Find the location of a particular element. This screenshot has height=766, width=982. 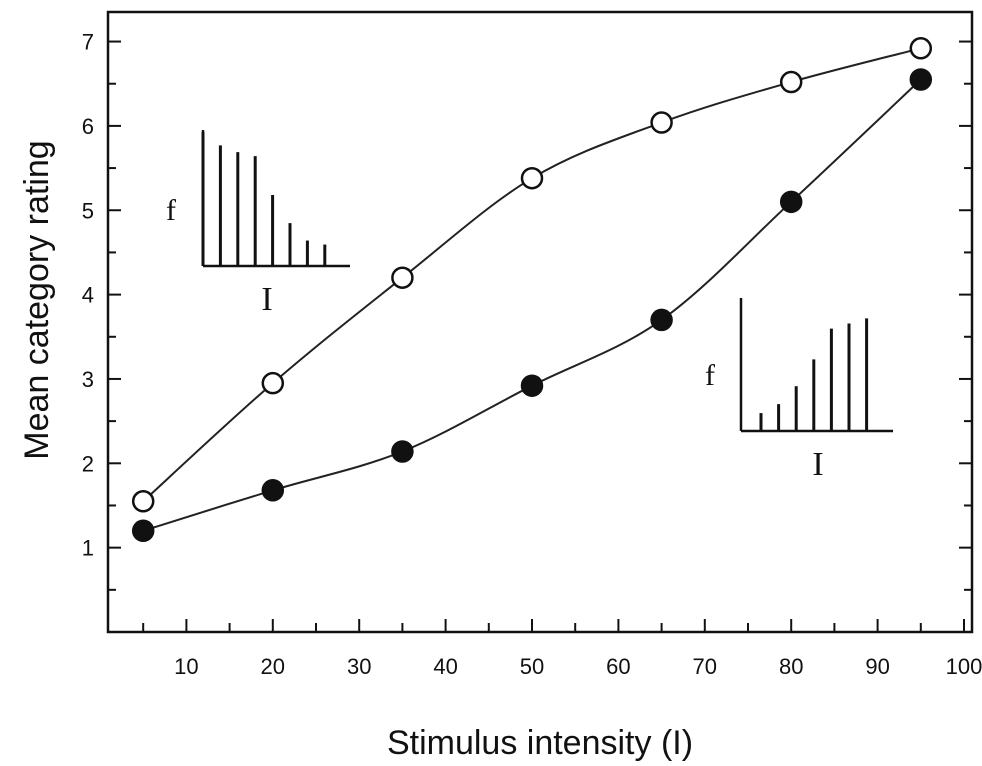

x-tick-label: 60 is located at coordinates (618, 666).